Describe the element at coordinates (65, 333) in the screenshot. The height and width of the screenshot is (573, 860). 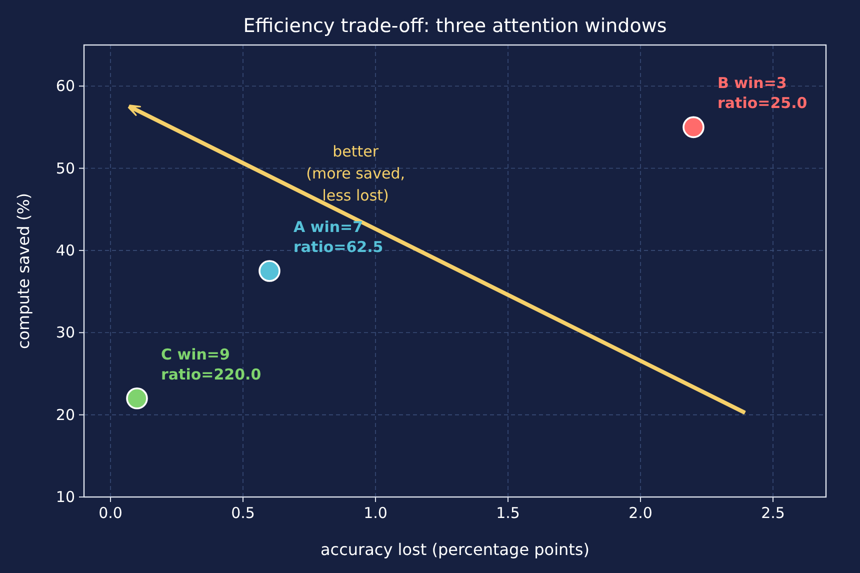
I see `y-tick-label: 30` at that location.